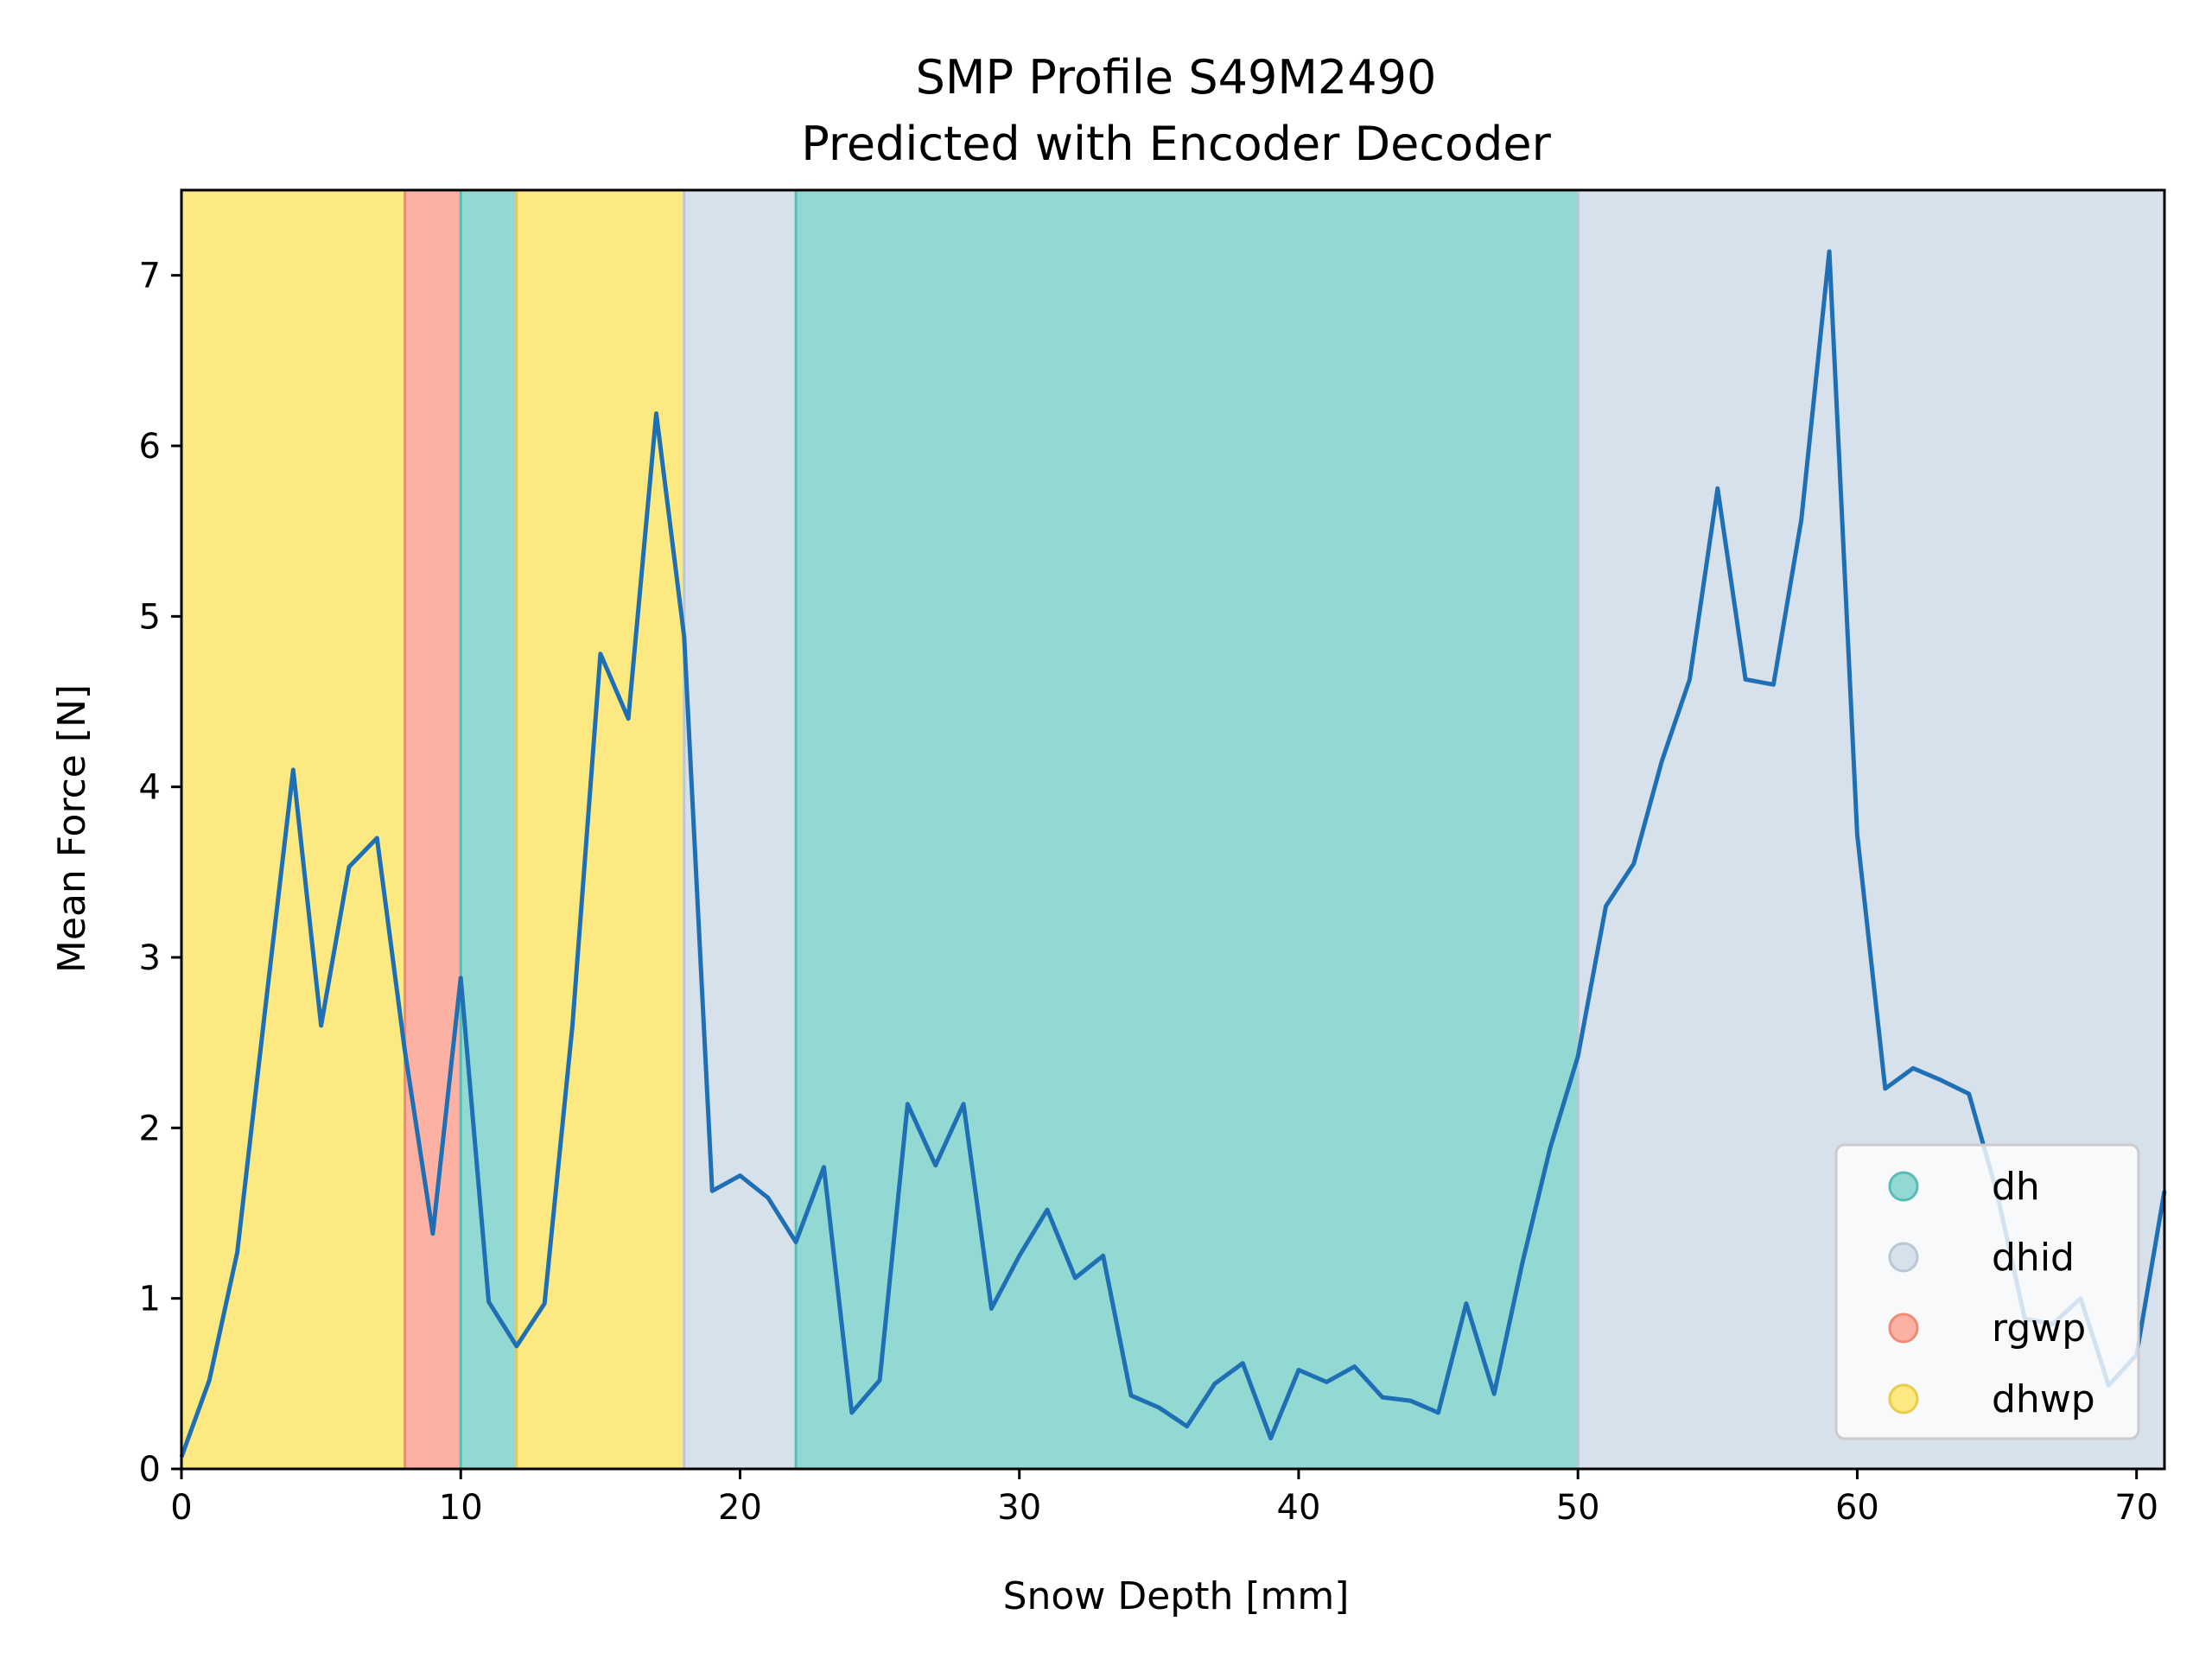 This screenshot has height=1659, width=2212. I want to click on legend-marker-dhwp, so click(1903, 1398).